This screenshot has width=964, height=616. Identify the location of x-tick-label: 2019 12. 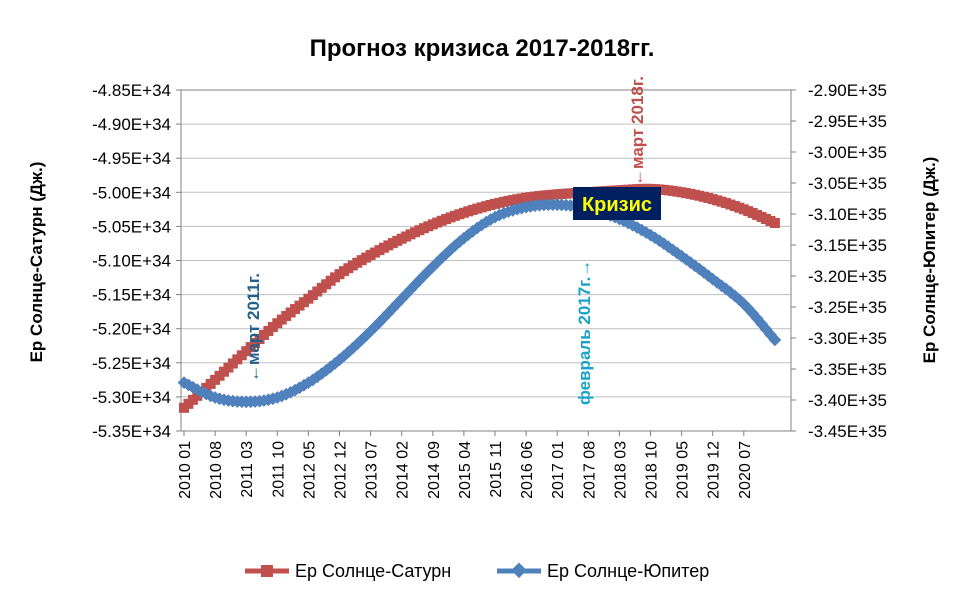
(714, 470).